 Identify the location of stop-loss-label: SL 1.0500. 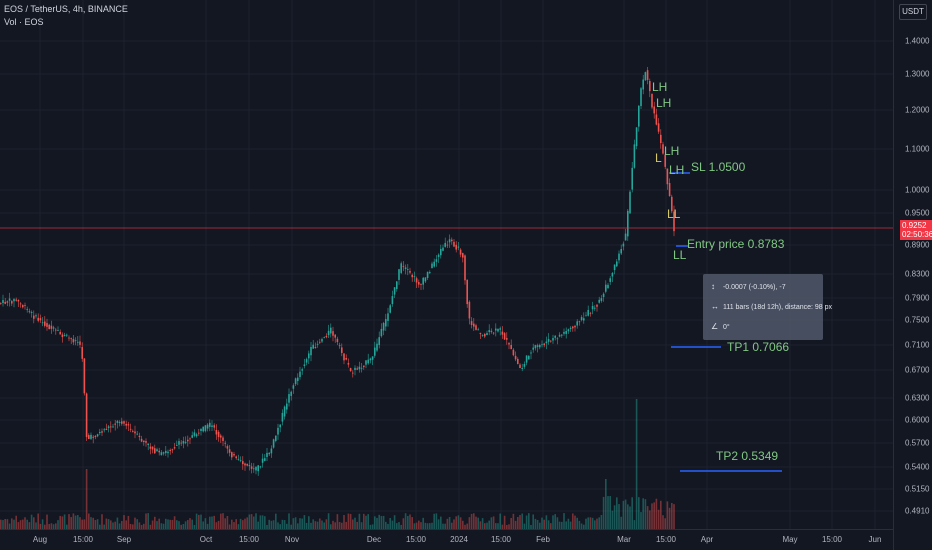
(718, 167).